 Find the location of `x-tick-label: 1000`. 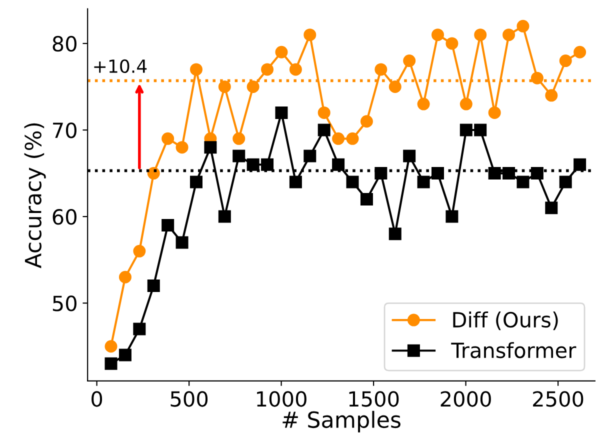

x-tick-label: 1000 is located at coordinates (281, 399).